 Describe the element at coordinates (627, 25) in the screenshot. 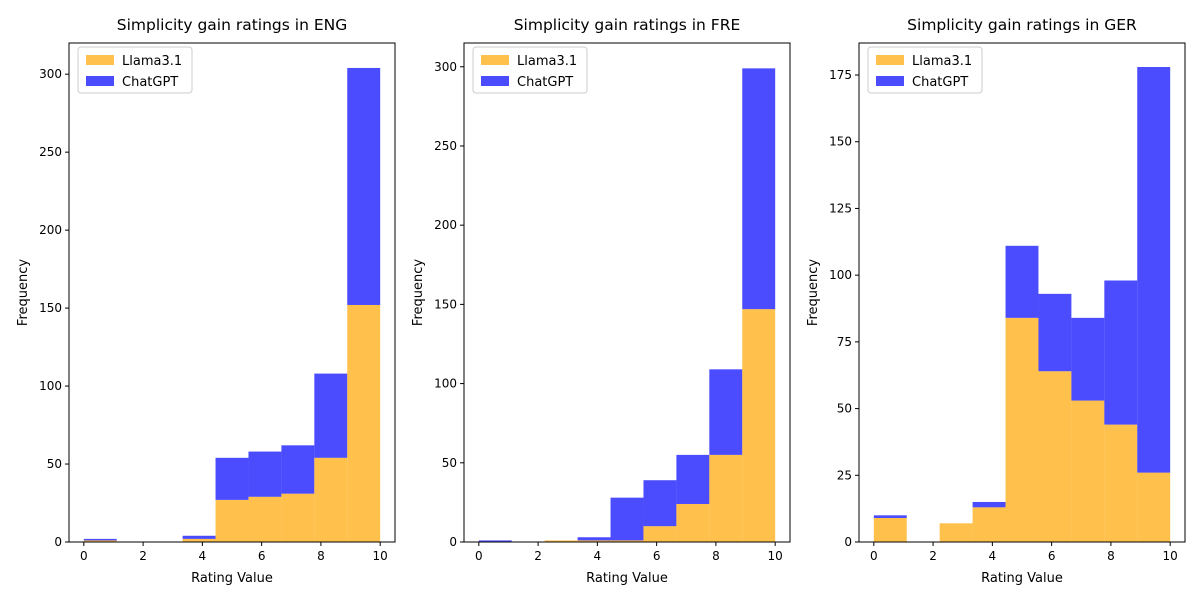

I see `chart-title: Simplicity gain ratings in FRE` at that location.